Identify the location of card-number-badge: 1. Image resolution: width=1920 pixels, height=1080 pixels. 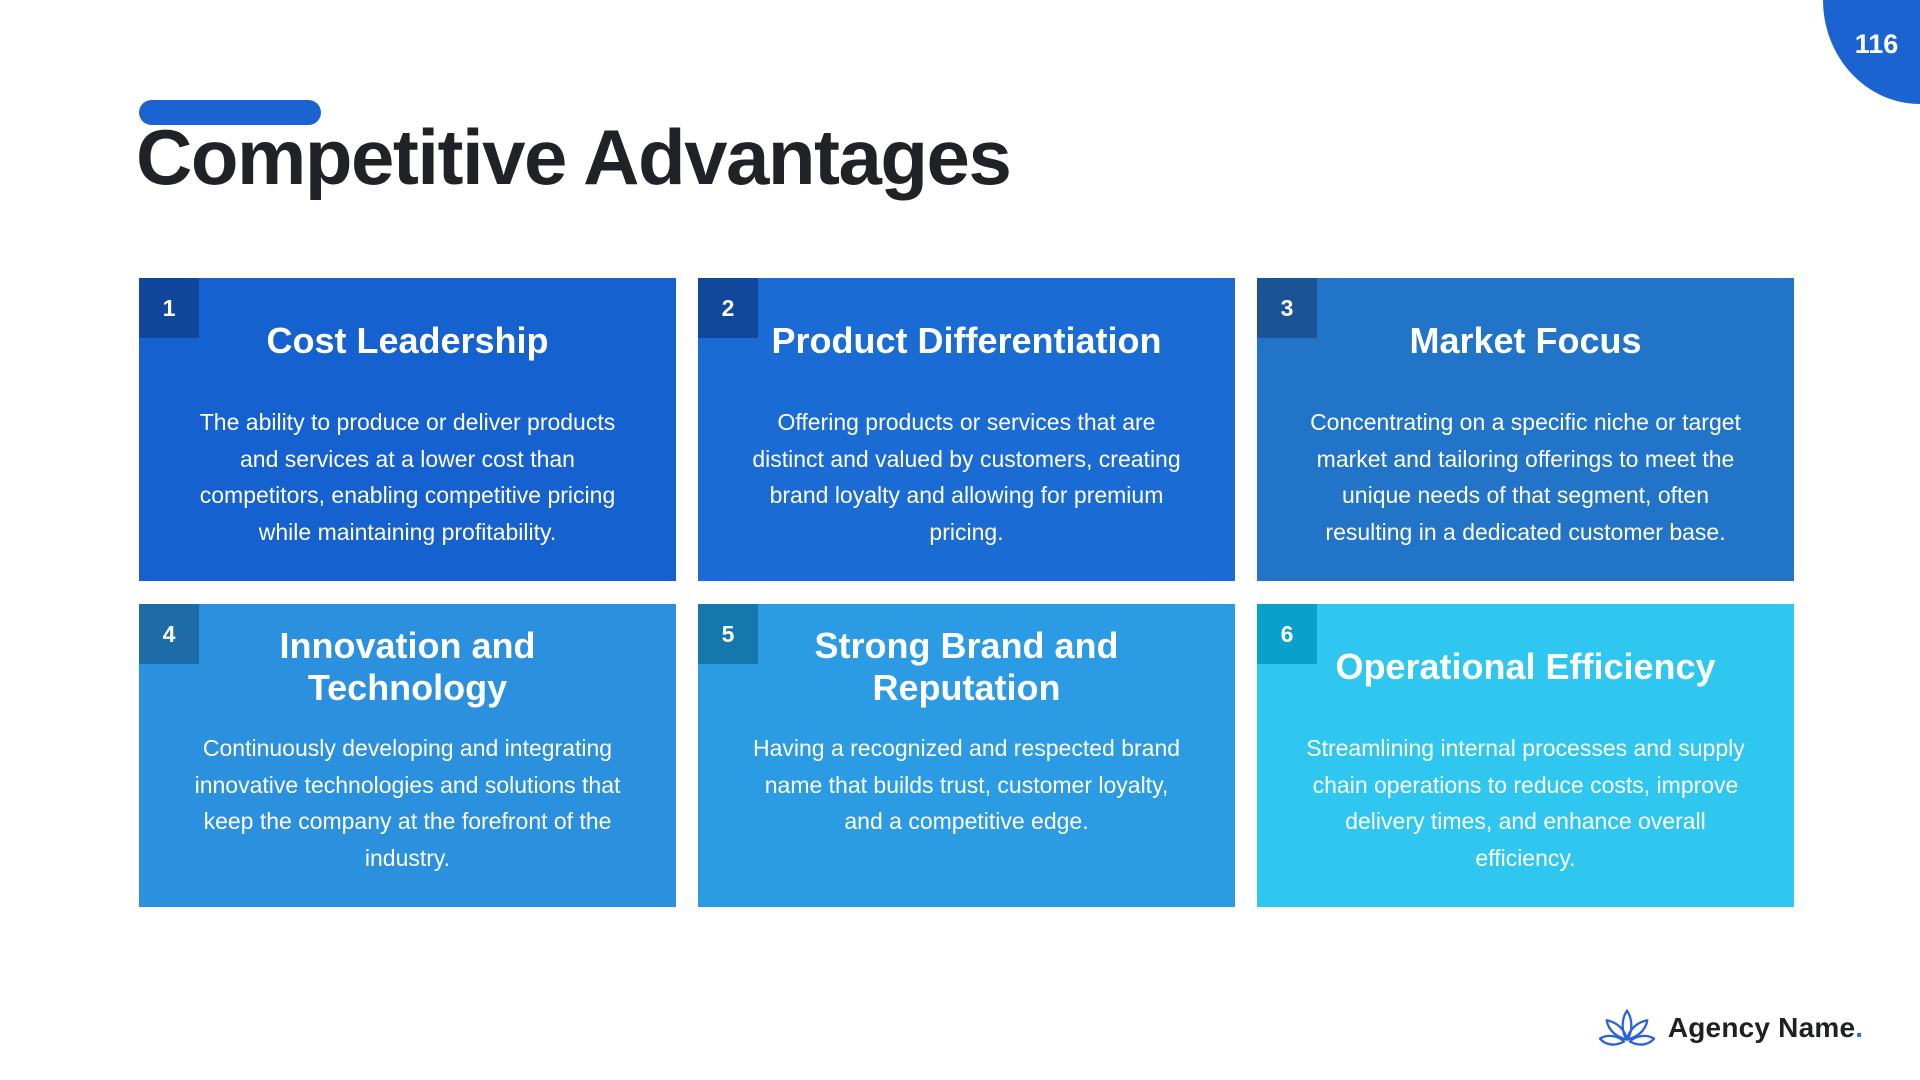
(169, 308).